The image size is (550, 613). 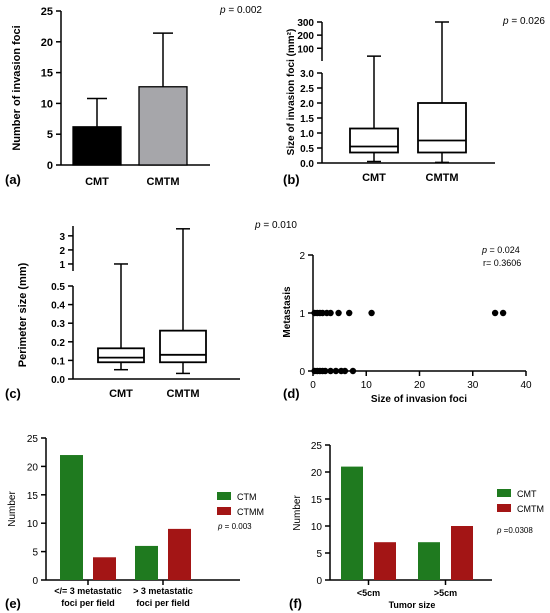 What do you see at coordinates (62, 237) in the screenshot?
I see `y-tick-label: 3` at bounding box center [62, 237].